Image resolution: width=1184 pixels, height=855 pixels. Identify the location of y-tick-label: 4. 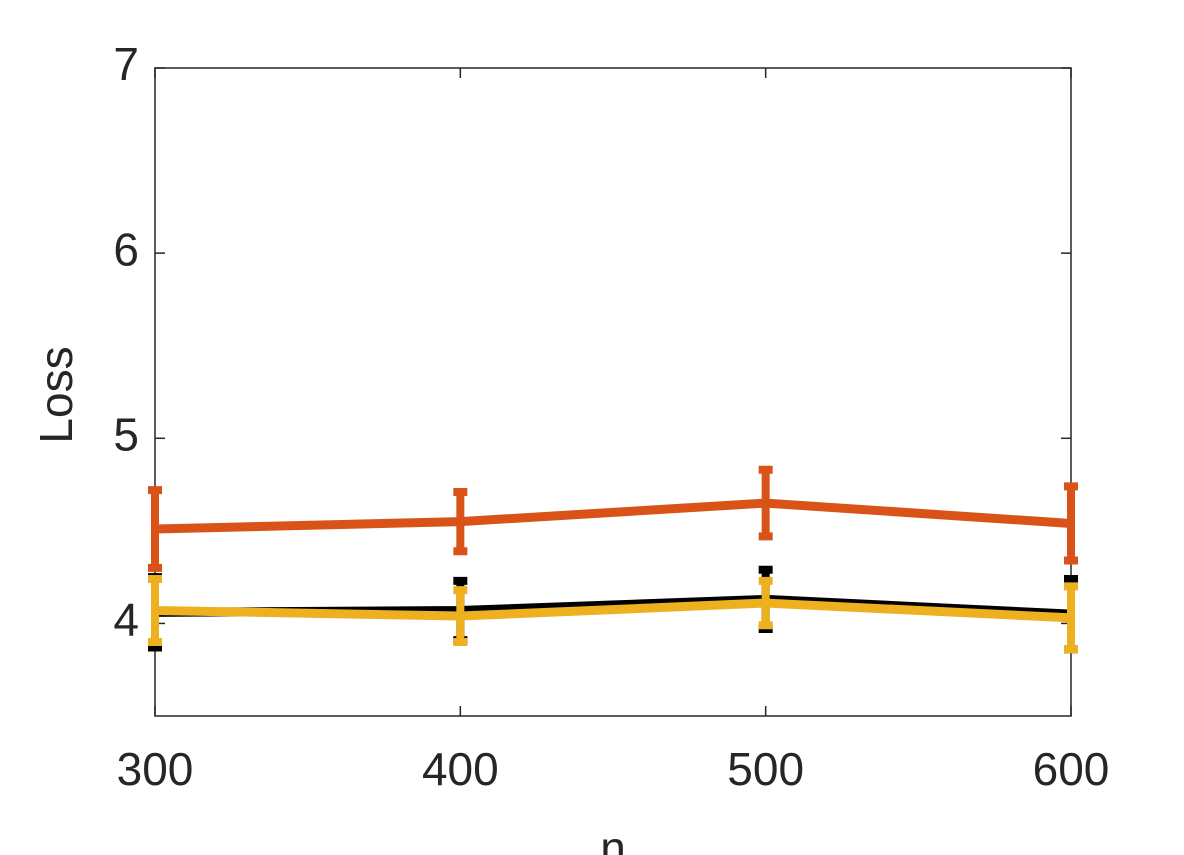
(126, 620).